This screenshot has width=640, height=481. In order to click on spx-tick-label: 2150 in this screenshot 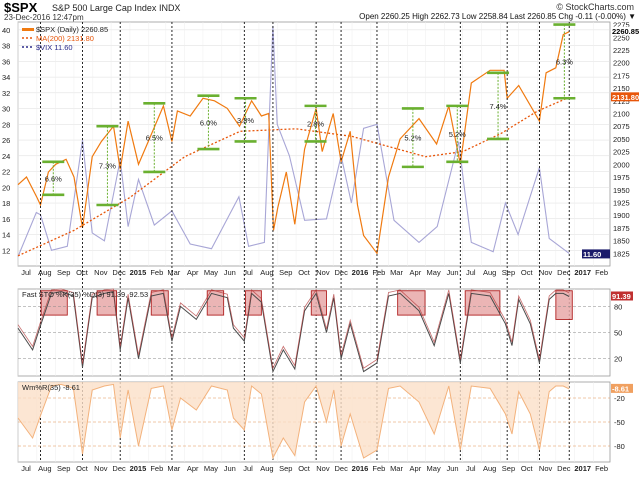, I will do `click(621, 88)`.